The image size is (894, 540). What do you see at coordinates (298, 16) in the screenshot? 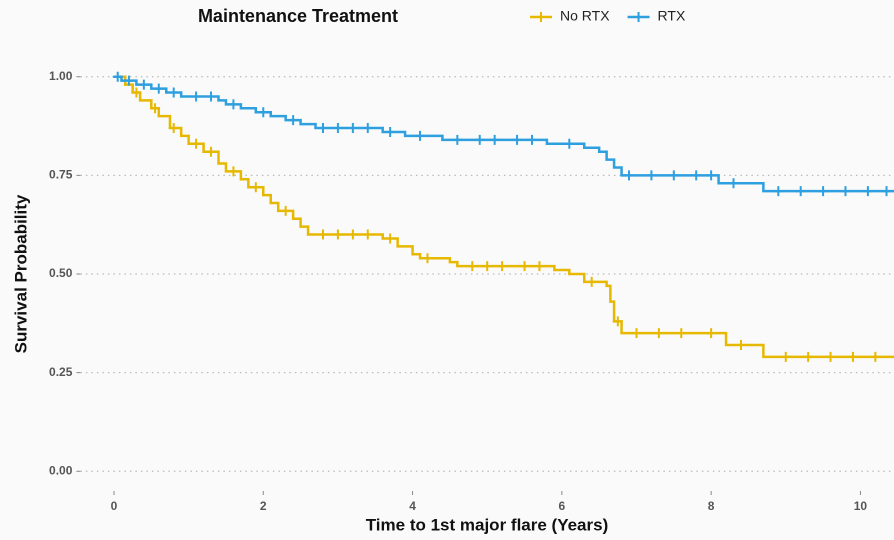
I see `legend-title: Maintenance Treatment` at bounding box center [298, 16].